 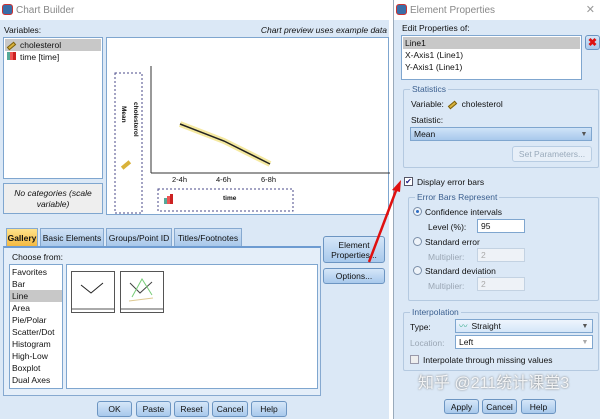 I want to click on level-input: 95, so click(x=501, y=226).